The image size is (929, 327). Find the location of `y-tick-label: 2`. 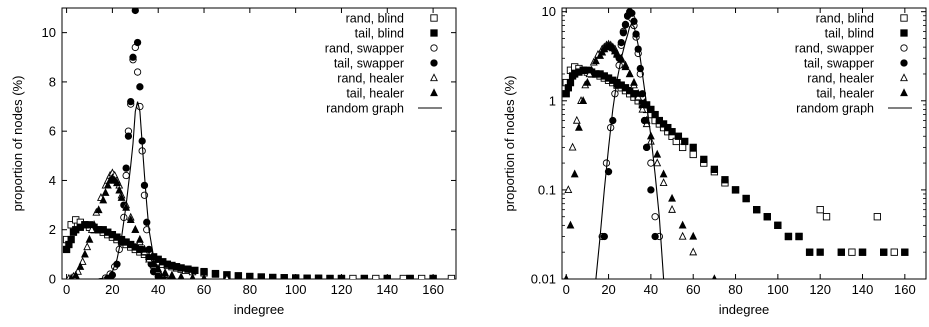

y-tick-label: 2 is located at coordinates (52, 229).